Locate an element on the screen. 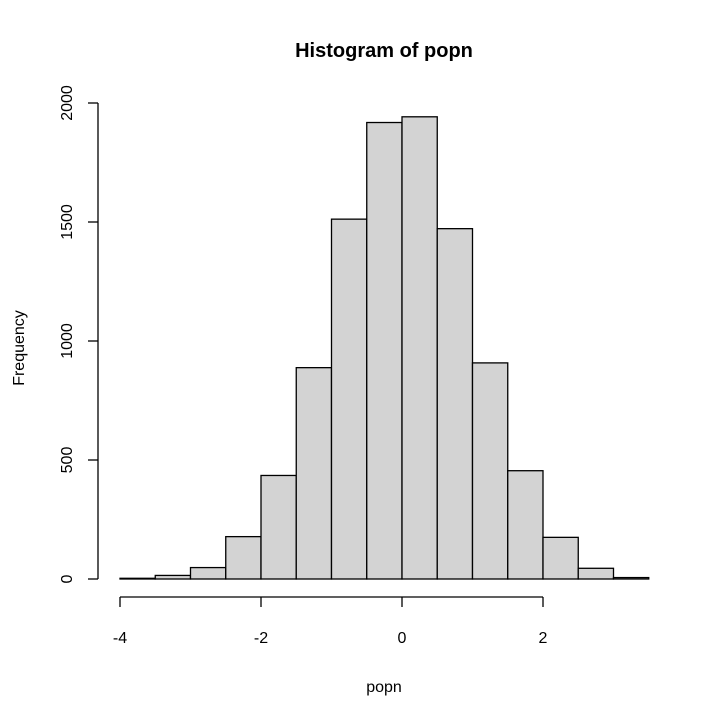 This screenshot has height=720, width=720. x-axis-label: popn is located at coordinates (384, 687).